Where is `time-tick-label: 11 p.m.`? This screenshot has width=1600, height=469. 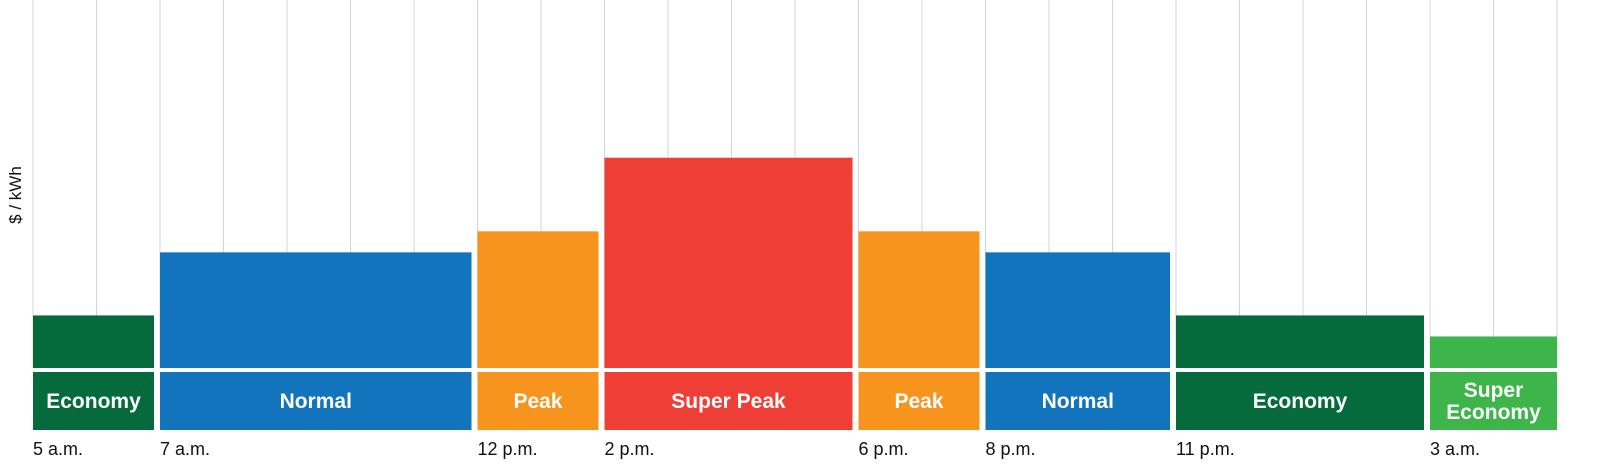
time-tick-label: 11 p.m. is located at coordinates (1205, 449).